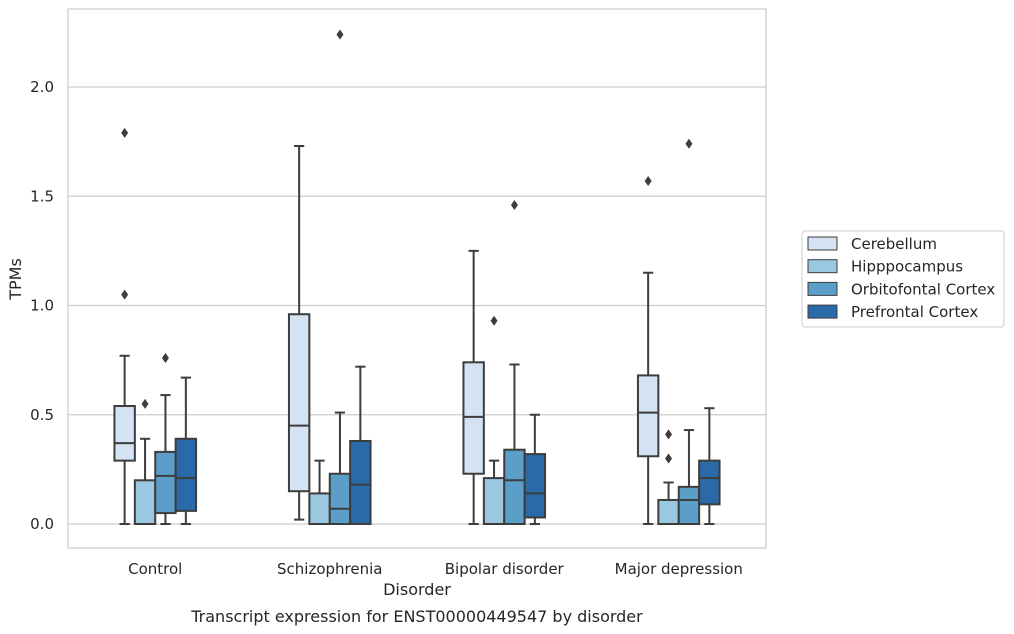 The height and width of the screenshot is (634, 1014). What do you see at coordinates (894, 244) in the screenshot?
I see `legend-label: Cerebellum` at bounding box center [894, 244].